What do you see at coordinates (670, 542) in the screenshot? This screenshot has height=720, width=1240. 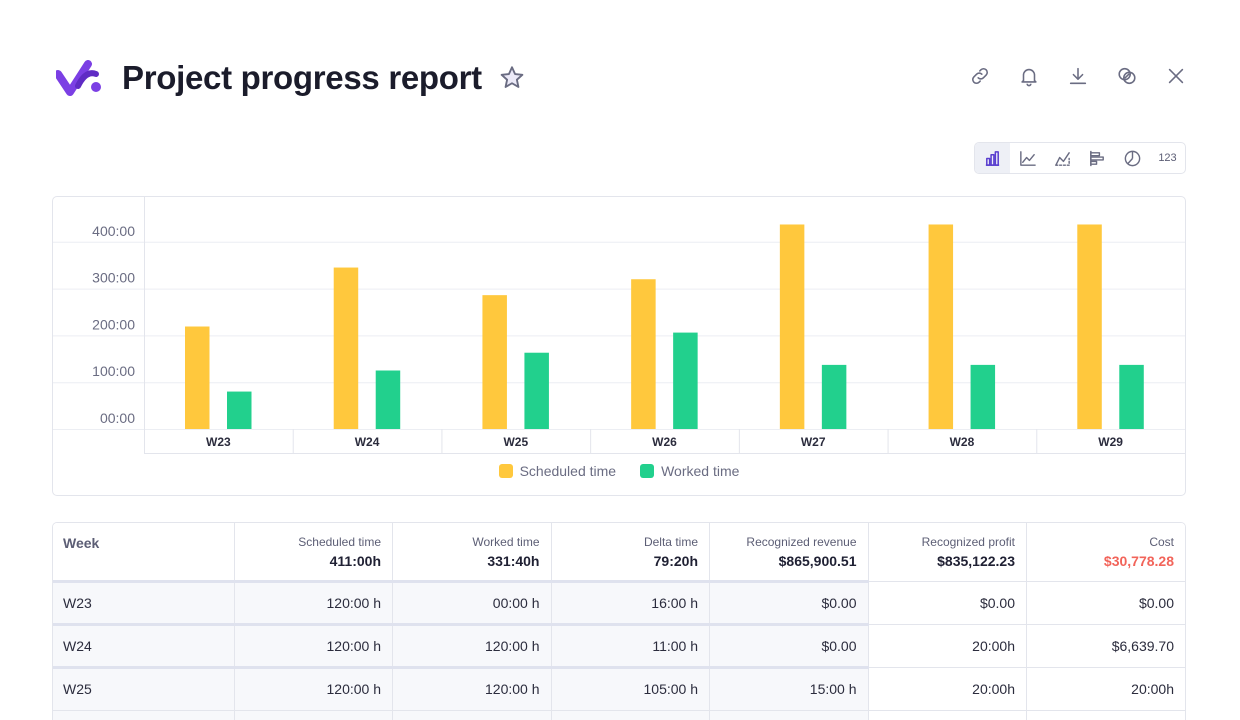 I see `column-label: Delta time` at bounding box center [670, 542].